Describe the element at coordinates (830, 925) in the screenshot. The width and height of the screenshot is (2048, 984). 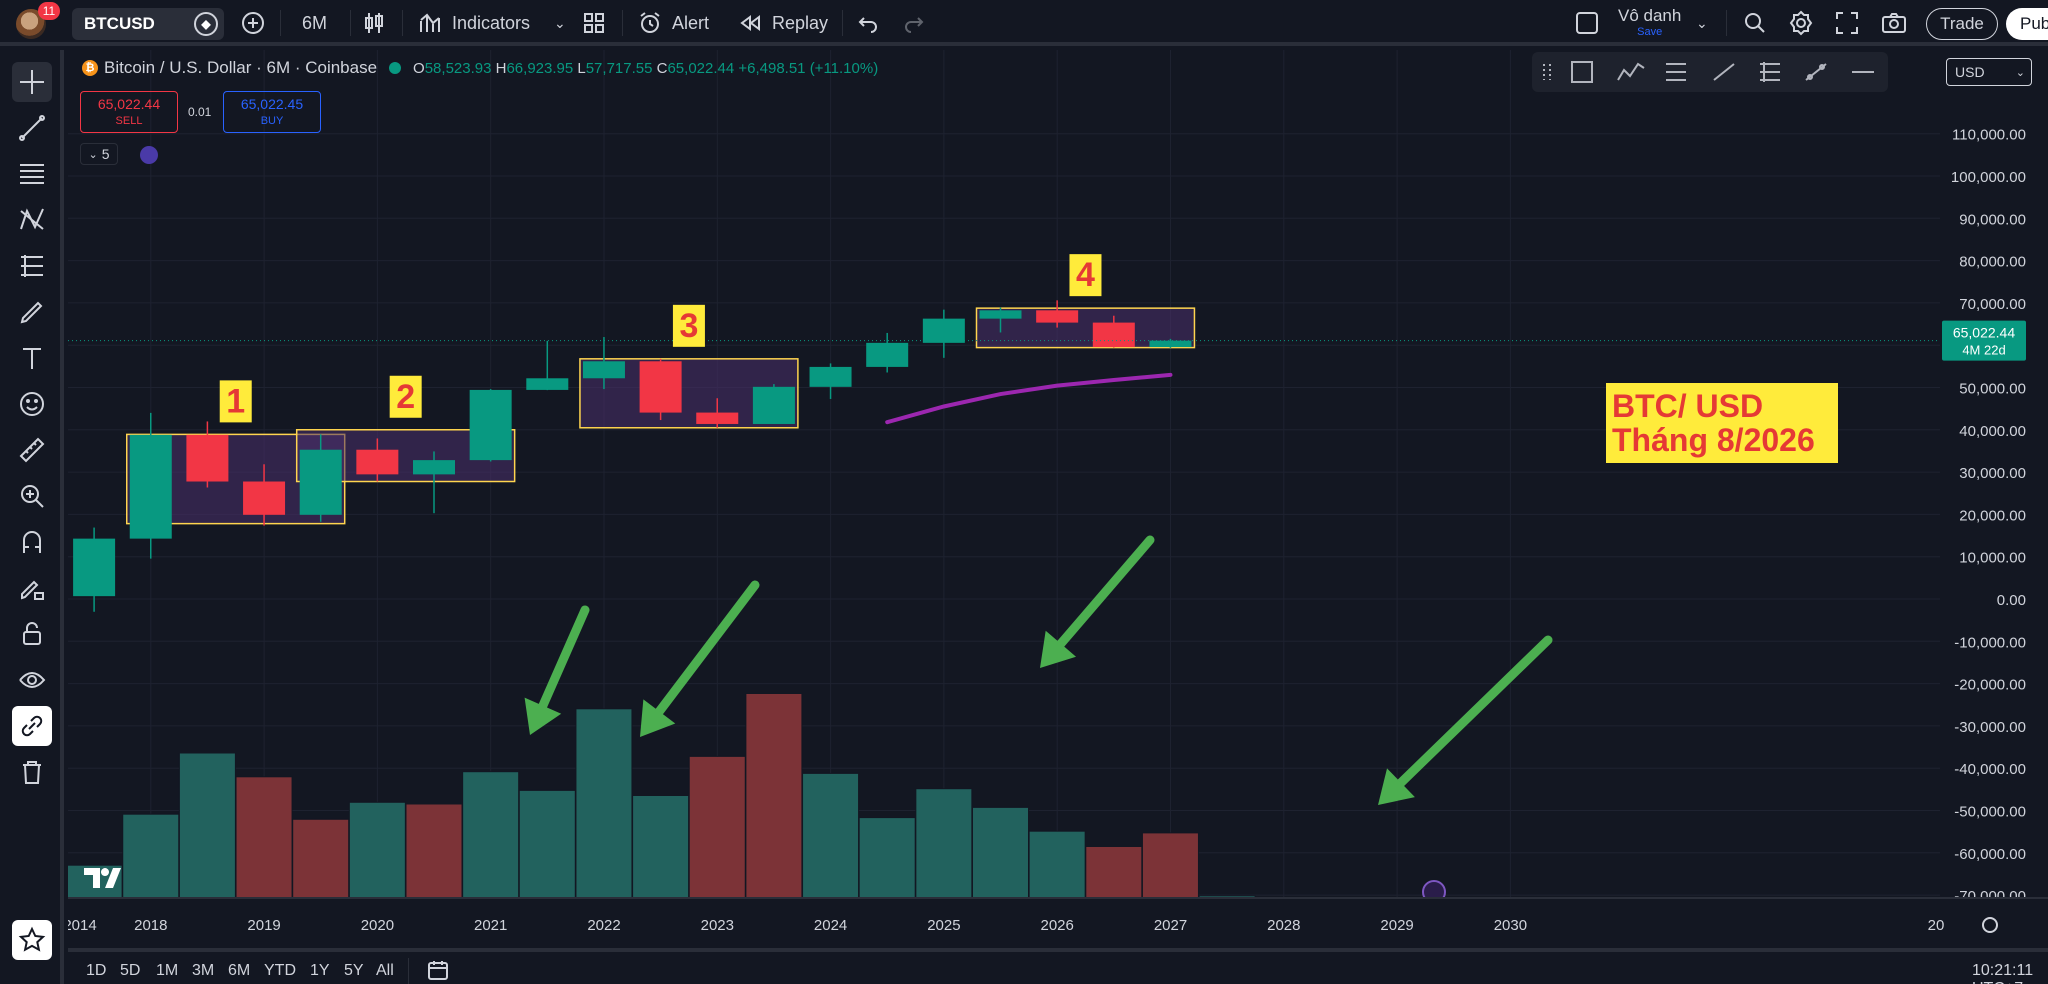
I see `time-tick-label: 2024` at that location.